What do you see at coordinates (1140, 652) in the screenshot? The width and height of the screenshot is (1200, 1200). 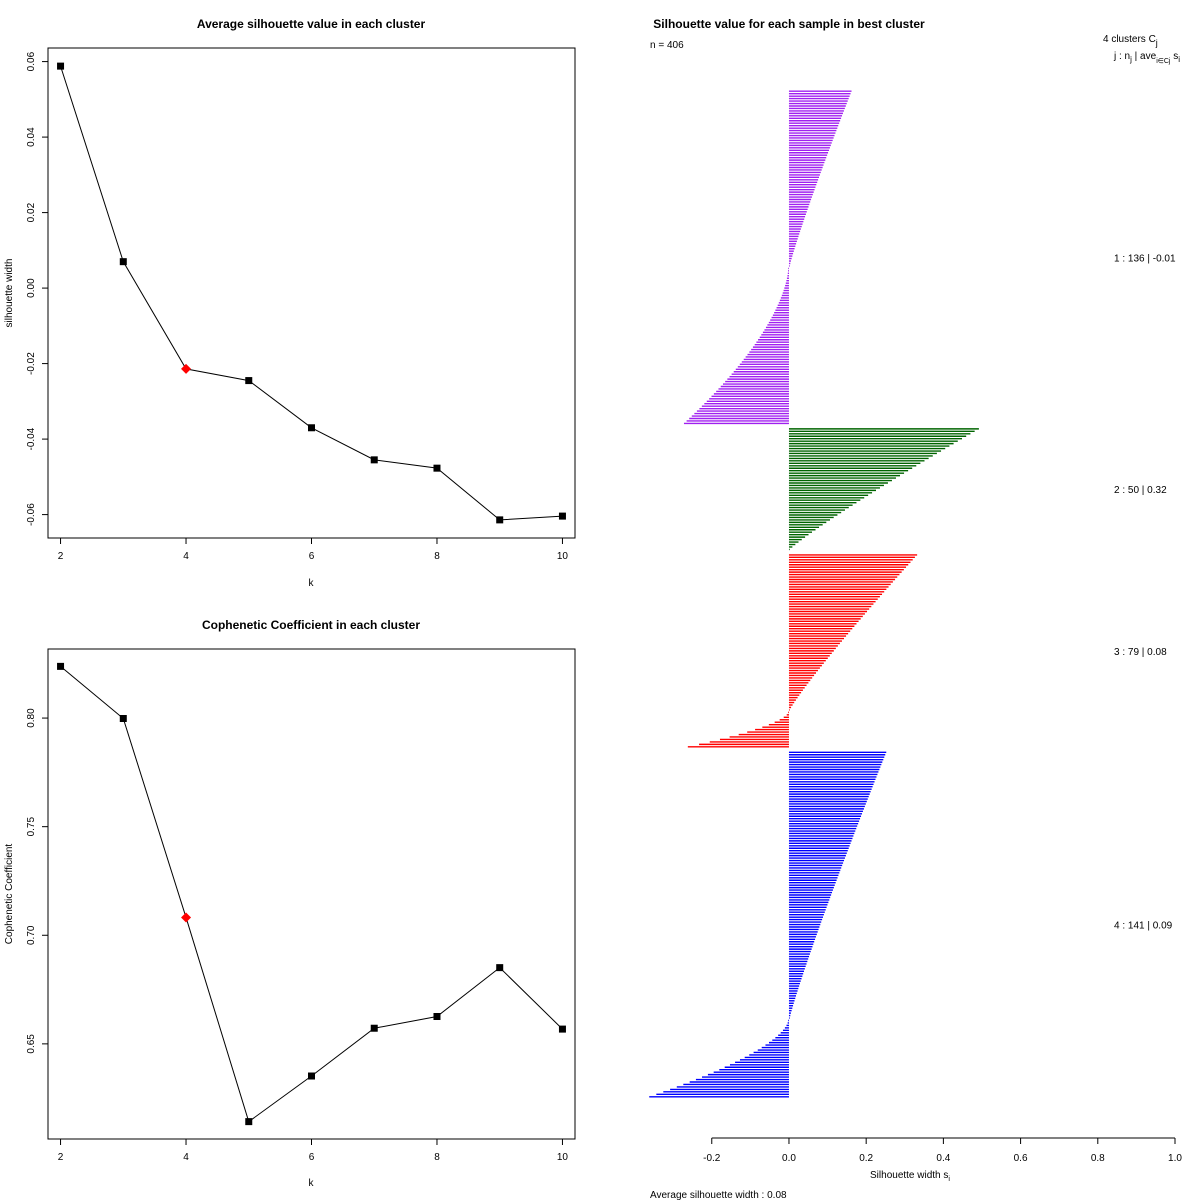 I see `cluster-label: 3 : 79 | 0.08` at bounding box center [1140, 652].